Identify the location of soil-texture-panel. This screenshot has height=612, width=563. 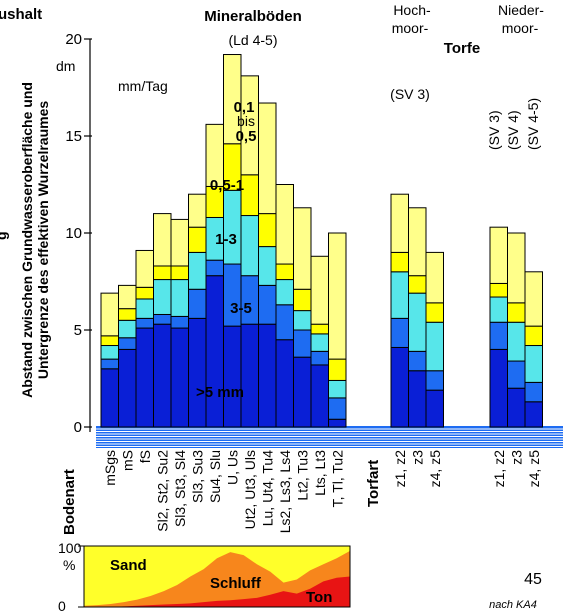
(214, 576).